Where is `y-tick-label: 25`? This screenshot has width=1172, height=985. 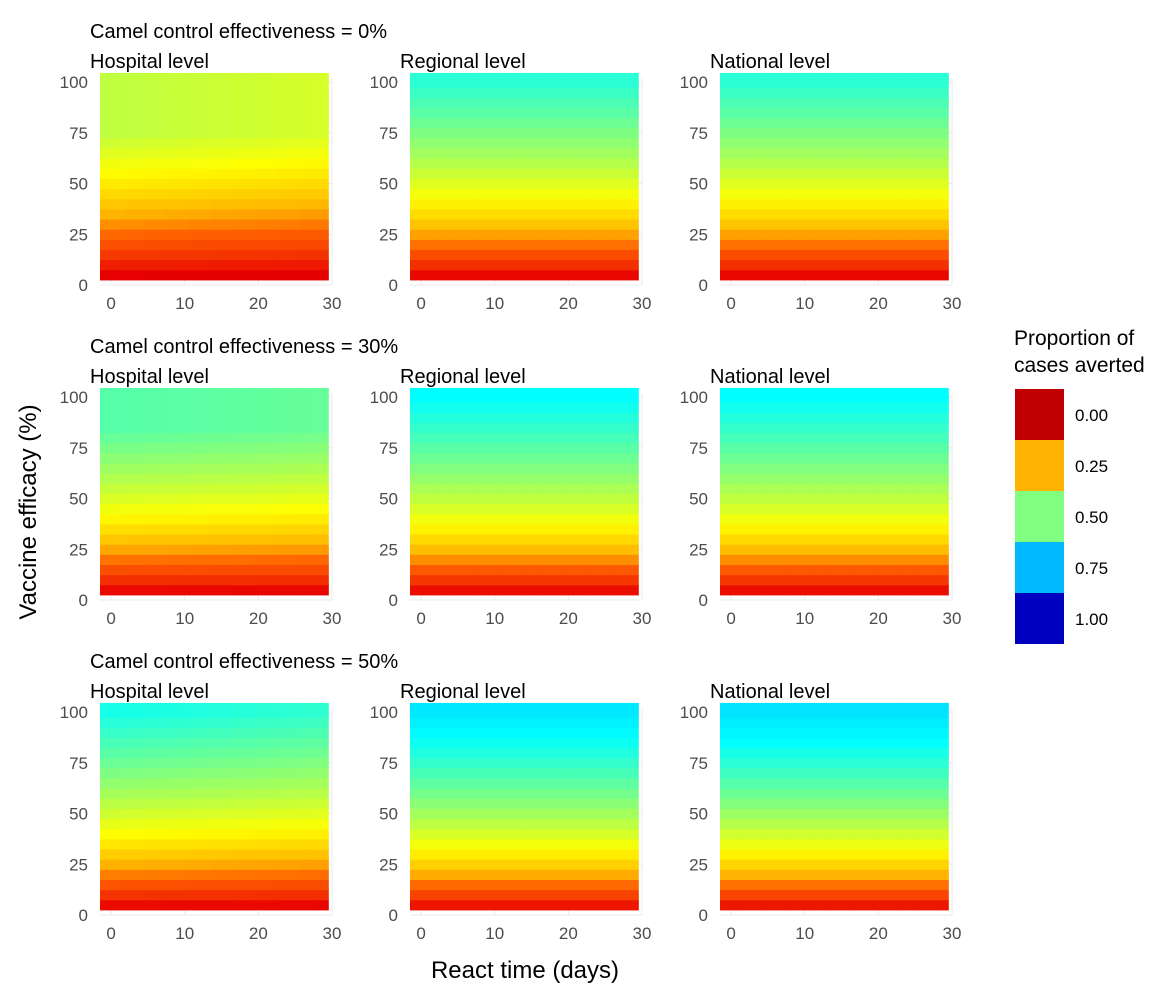 y-tick-label: 25 is located at coordinates (388, 234).